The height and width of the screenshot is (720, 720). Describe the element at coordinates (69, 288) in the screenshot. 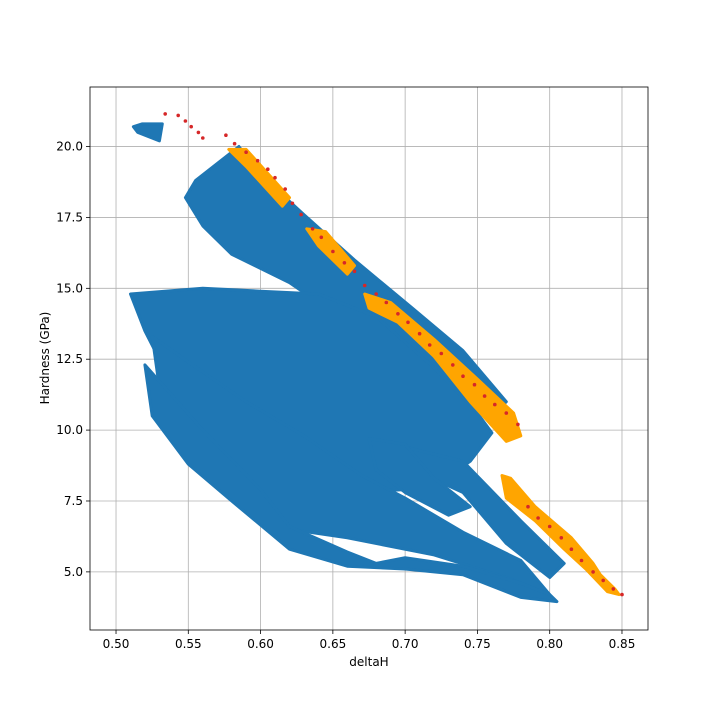

I see `y-tick-label: 15.0` at that location.